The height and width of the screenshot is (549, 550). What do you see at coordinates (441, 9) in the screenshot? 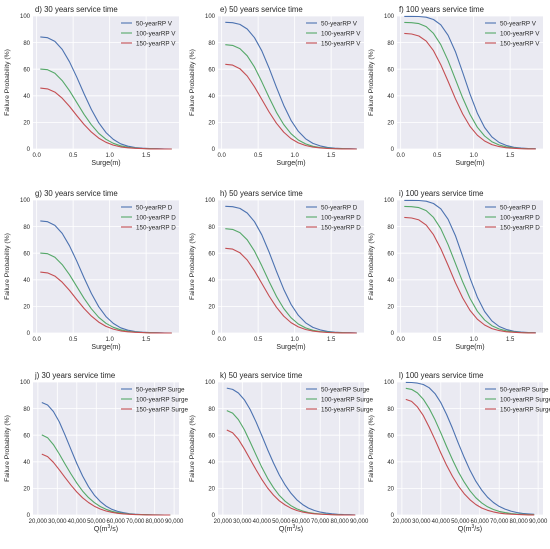
I see `subplot-title: f) 100 years service time` at bounding box center [441, 9].